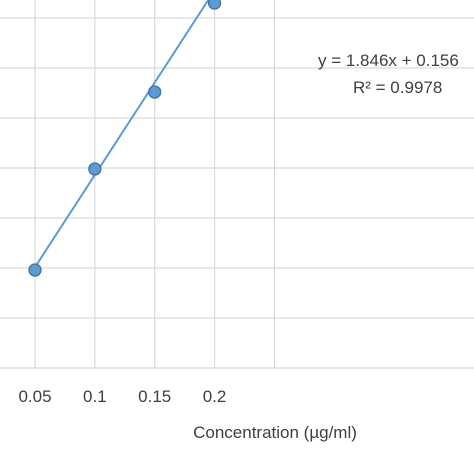 The image size is (474, 474). Describe the element at coordinates (95, 396) in the screenshot. I see `x-tick-label: 0.1` at that location.